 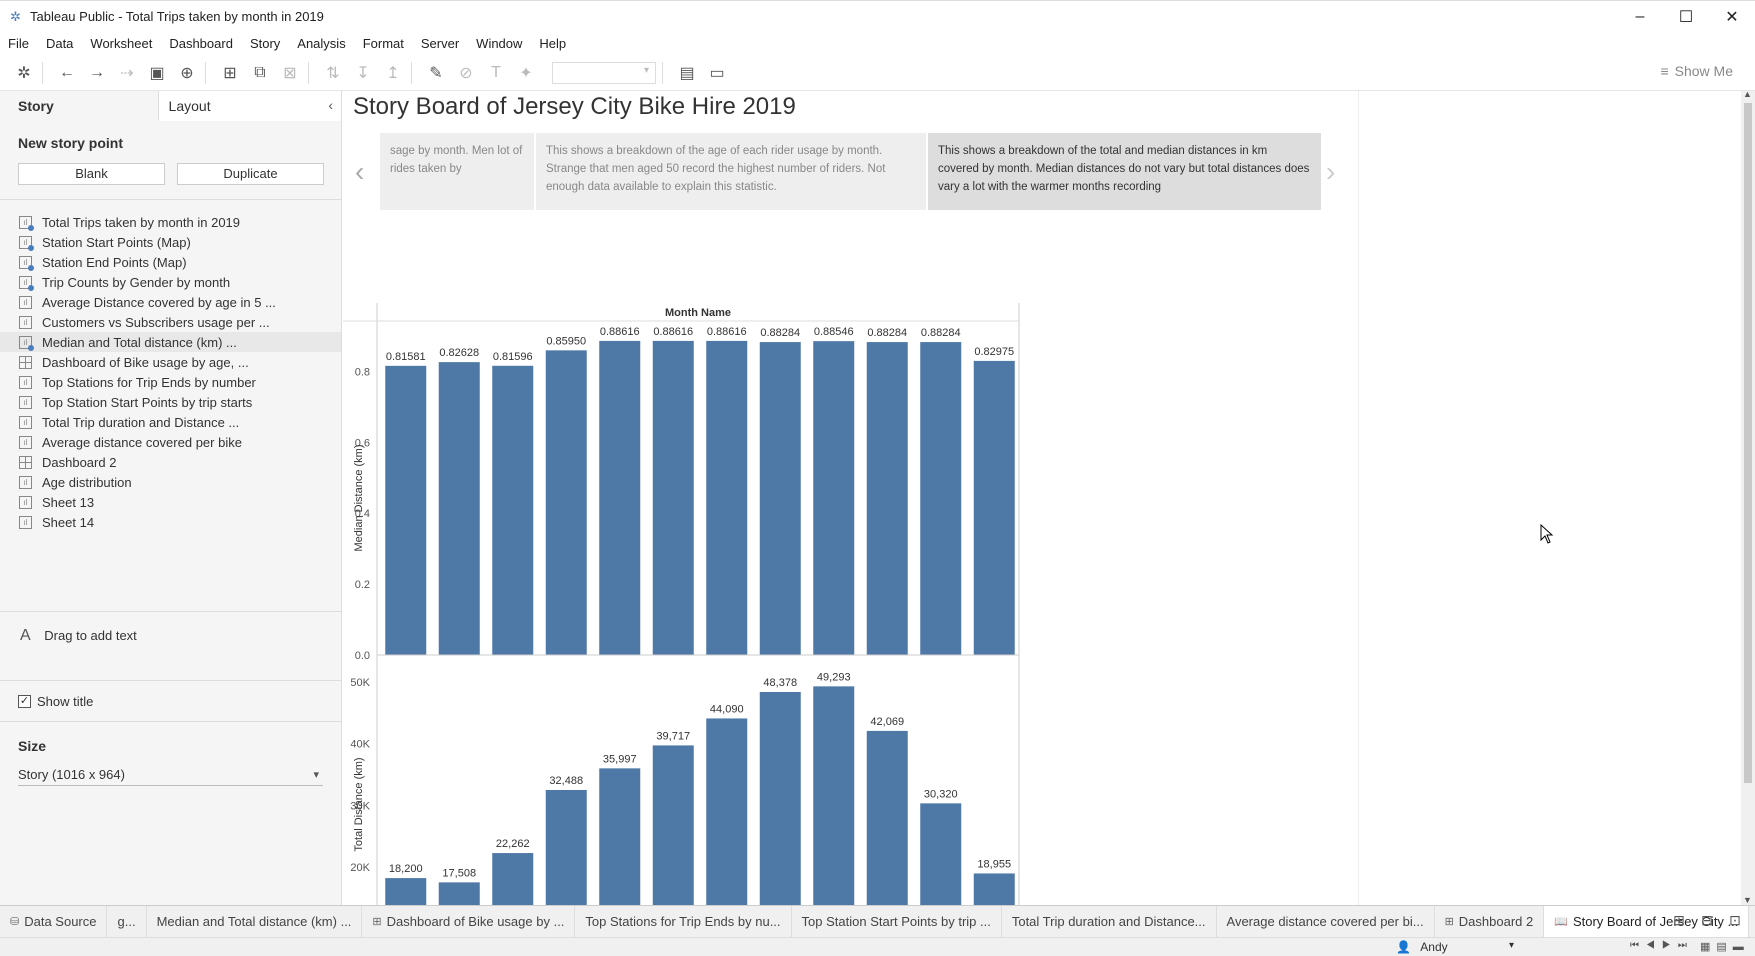 What do you see at coordinates (406, 357) in the screenshot?
I see `data-label: 0.81581` at bounding box center [406, 357].